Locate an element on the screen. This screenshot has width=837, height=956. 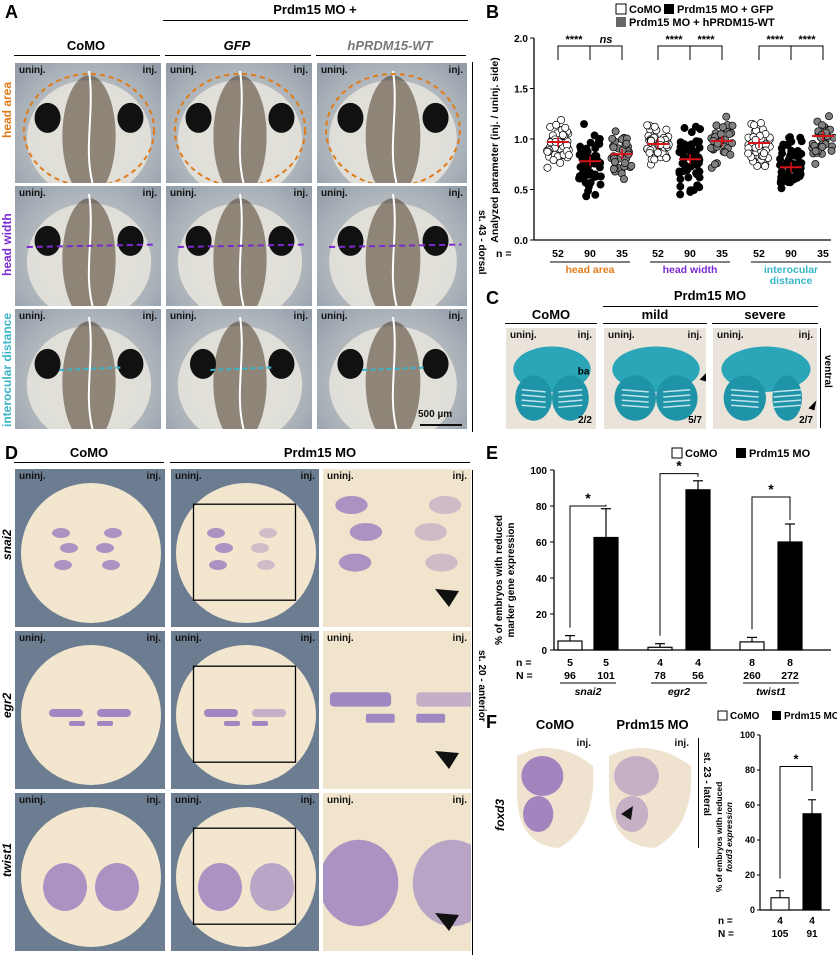
N-value: 91 is located at coordinates (812, 934).